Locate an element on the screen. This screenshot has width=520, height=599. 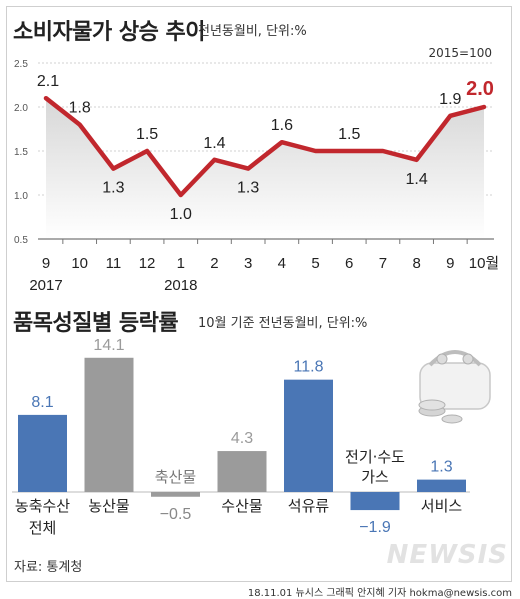
x-tick-label: 11 is located at coordinates (114, 263).